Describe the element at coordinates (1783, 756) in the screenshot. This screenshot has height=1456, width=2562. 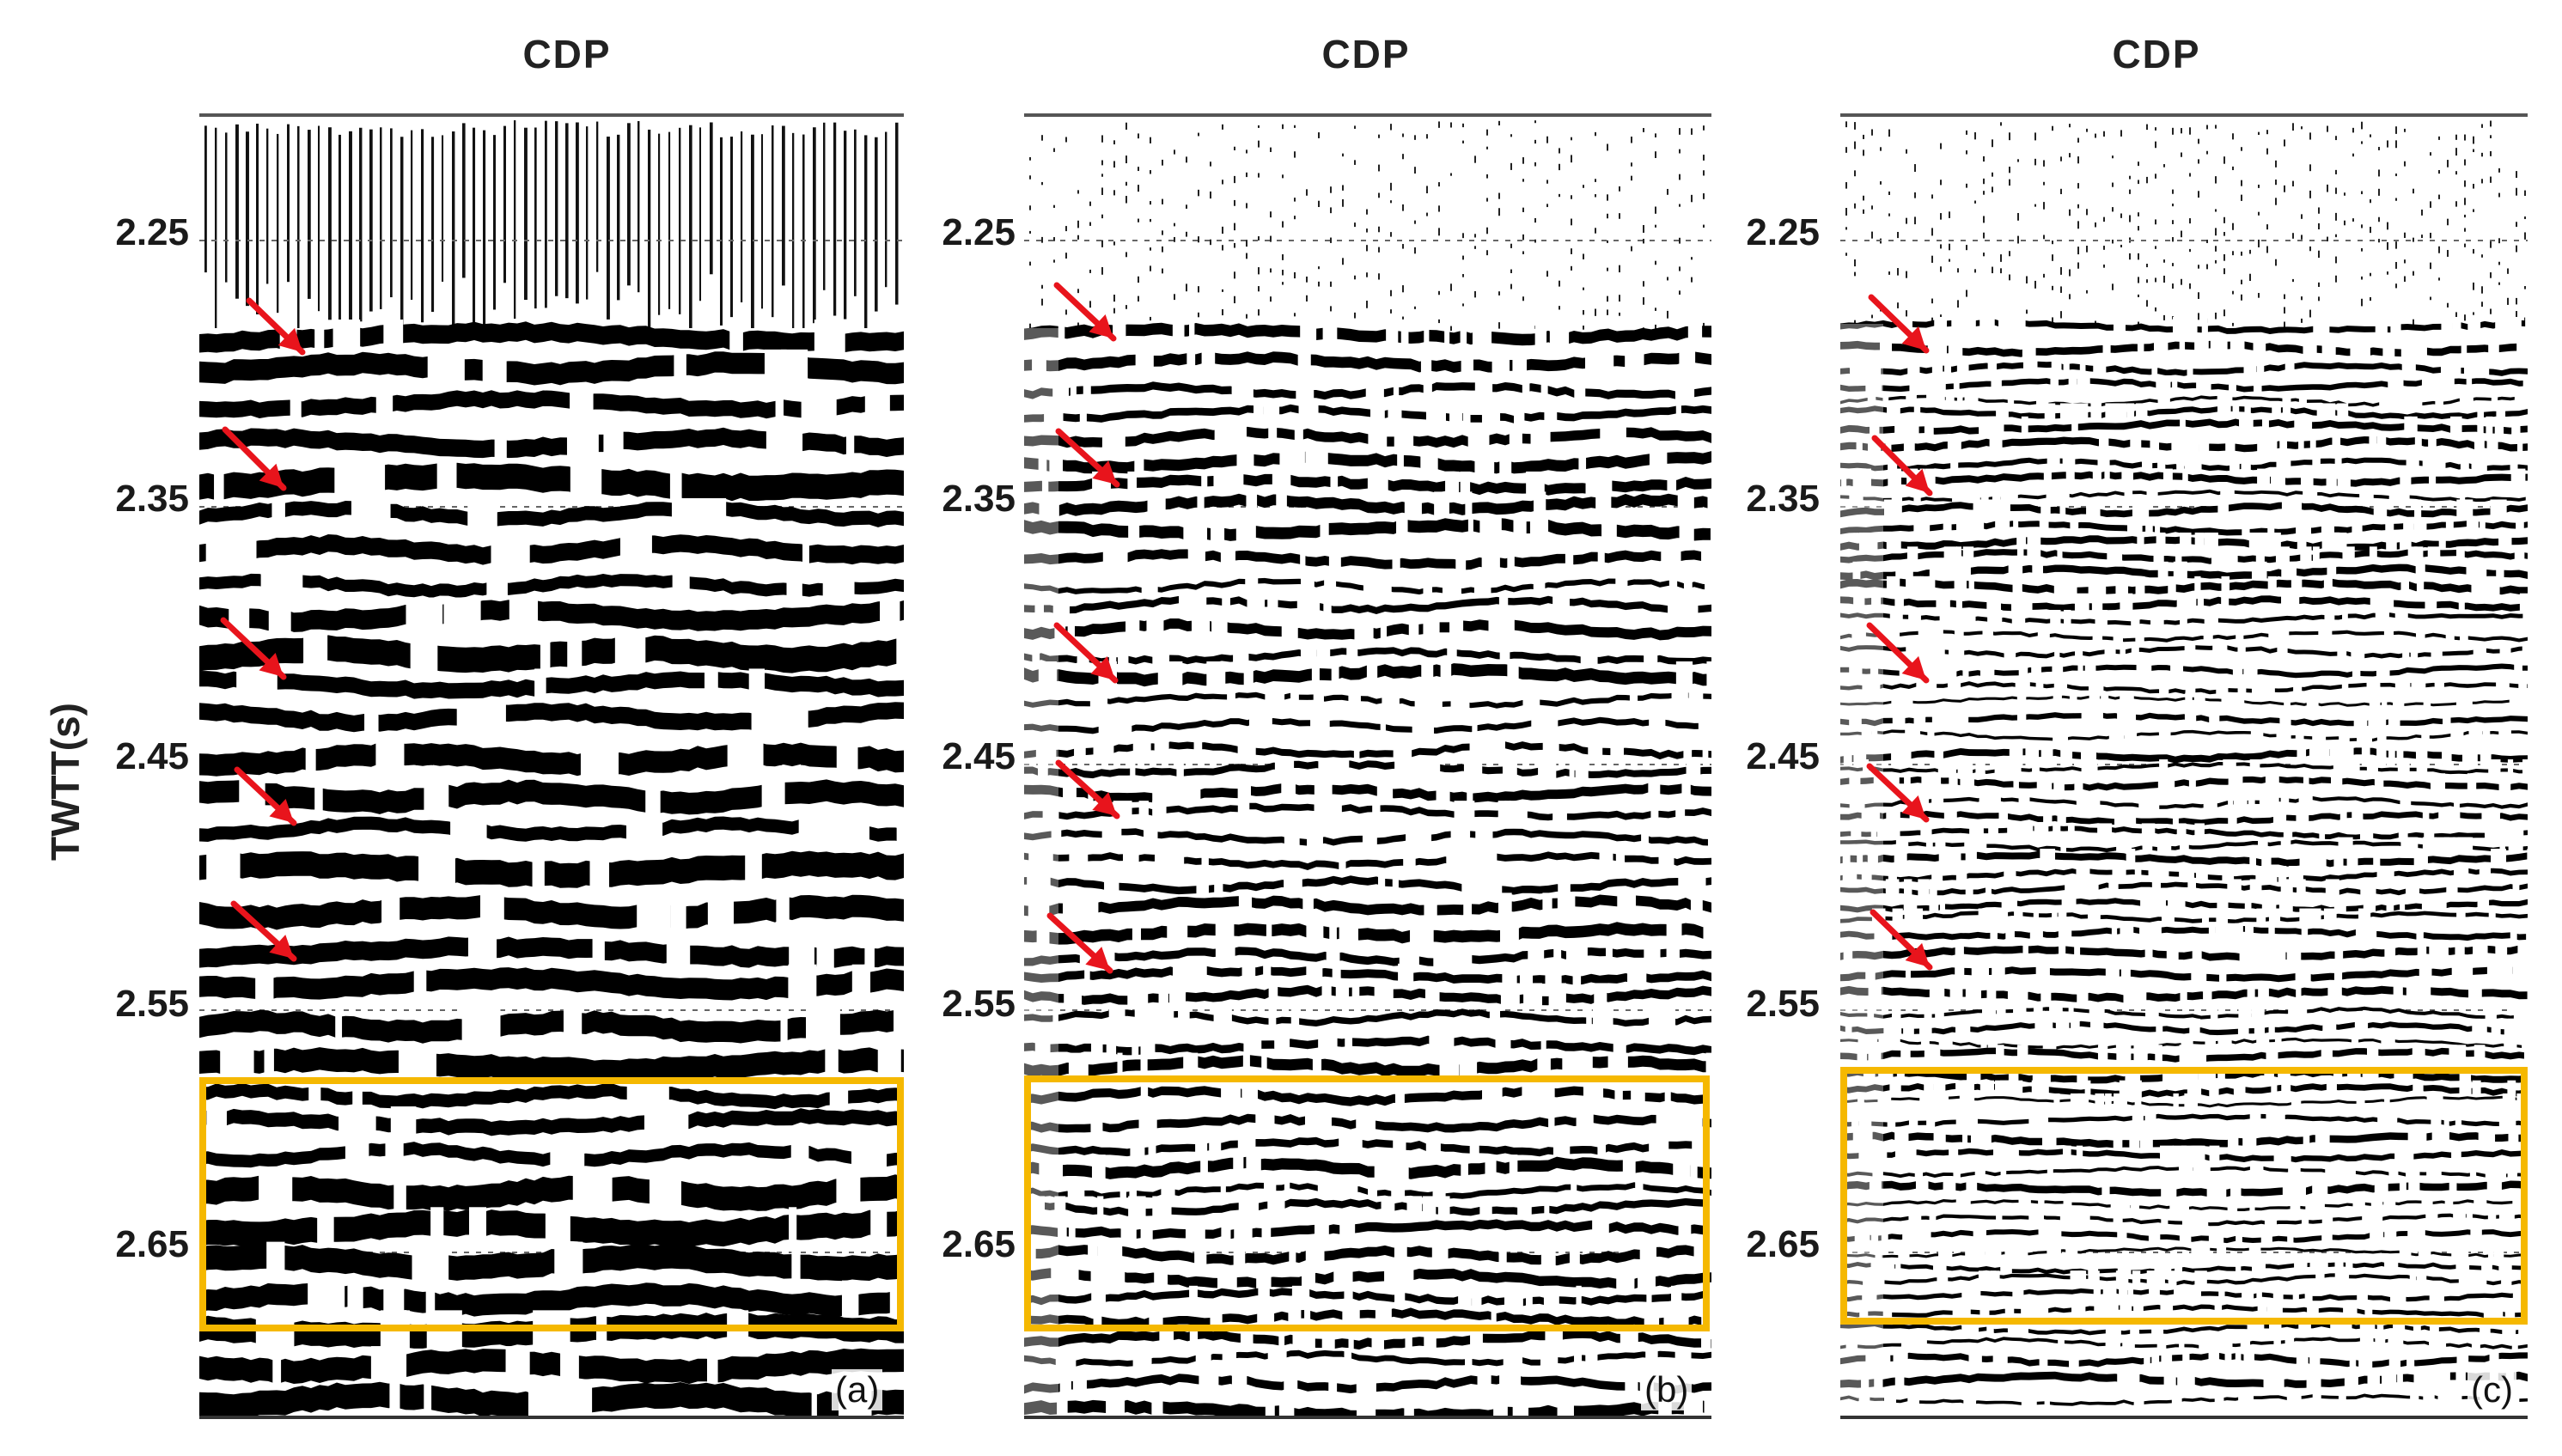
I see `panel-c-tick-3: 2.45` at that location.